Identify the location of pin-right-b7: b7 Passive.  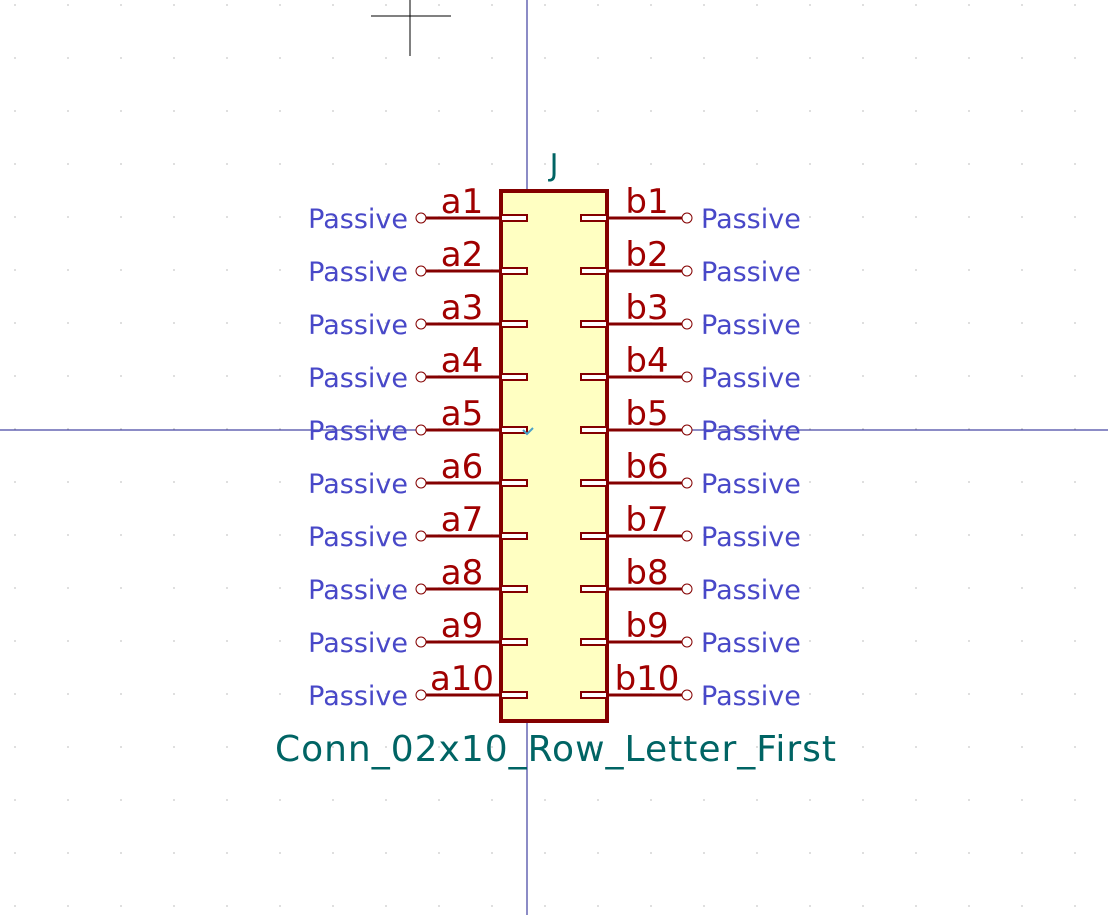
(704, 526).